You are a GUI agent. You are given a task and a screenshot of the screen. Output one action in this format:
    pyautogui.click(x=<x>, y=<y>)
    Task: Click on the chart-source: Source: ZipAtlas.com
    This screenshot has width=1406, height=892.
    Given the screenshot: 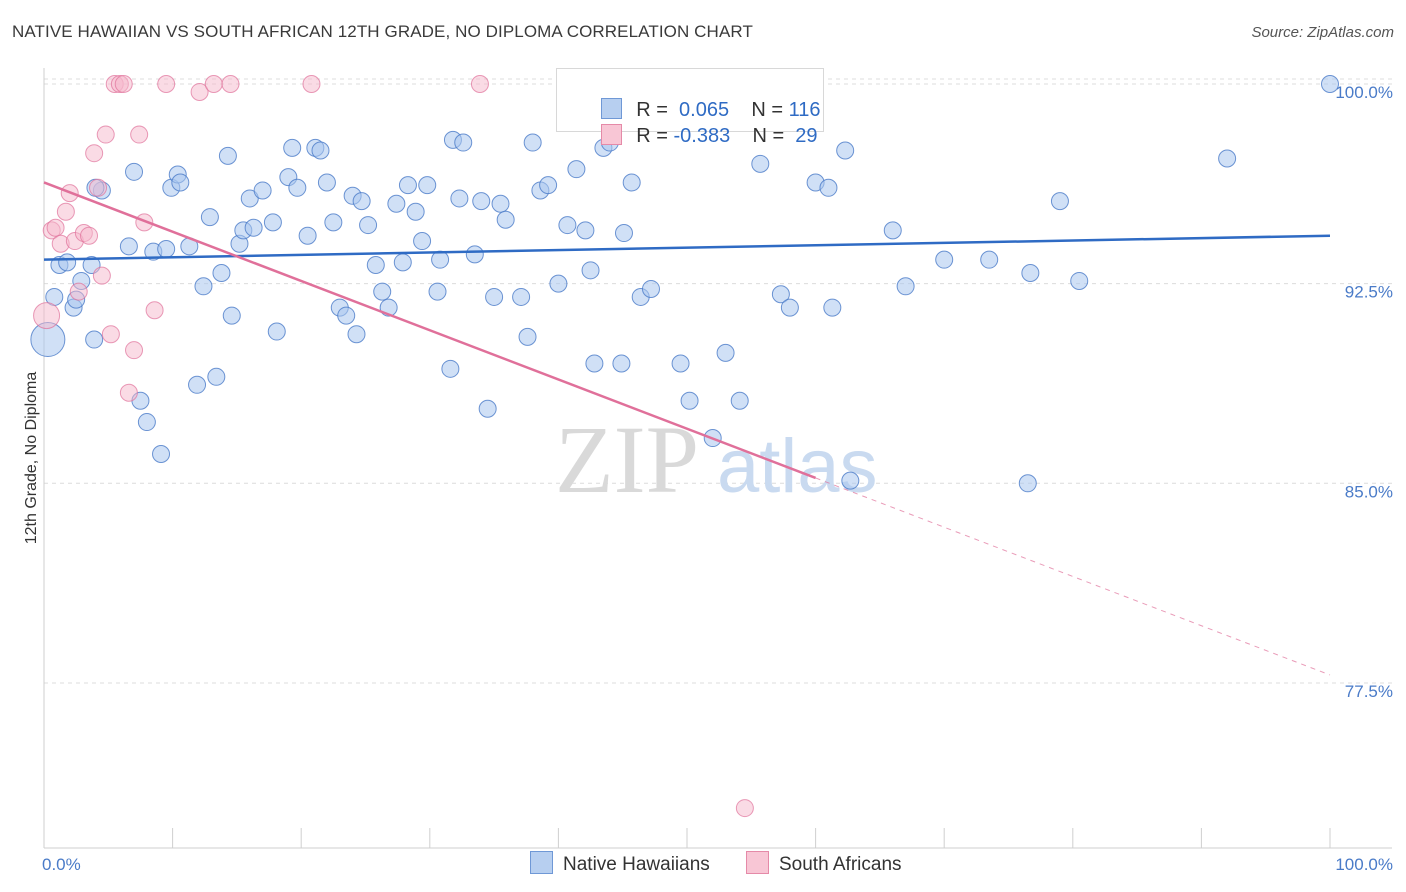 What is the action you would take?
    pyautogui.click(x=1322, y=32)
    